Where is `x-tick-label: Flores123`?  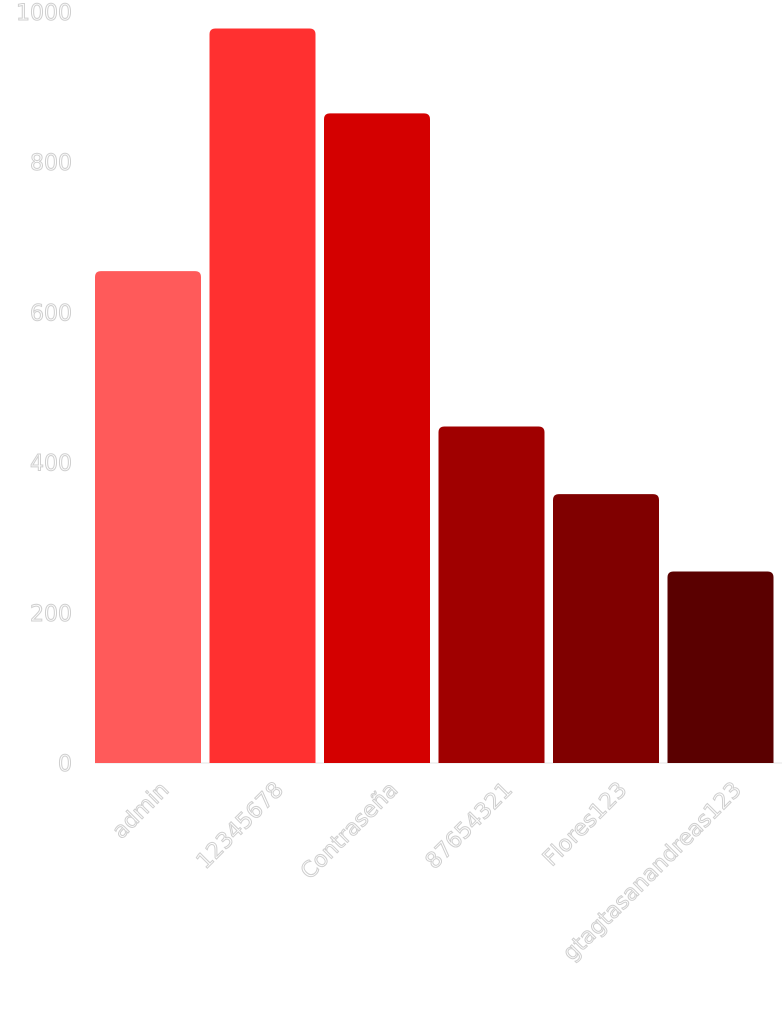
x-tick-label: Flores123 is located at coordinates (585, 825).